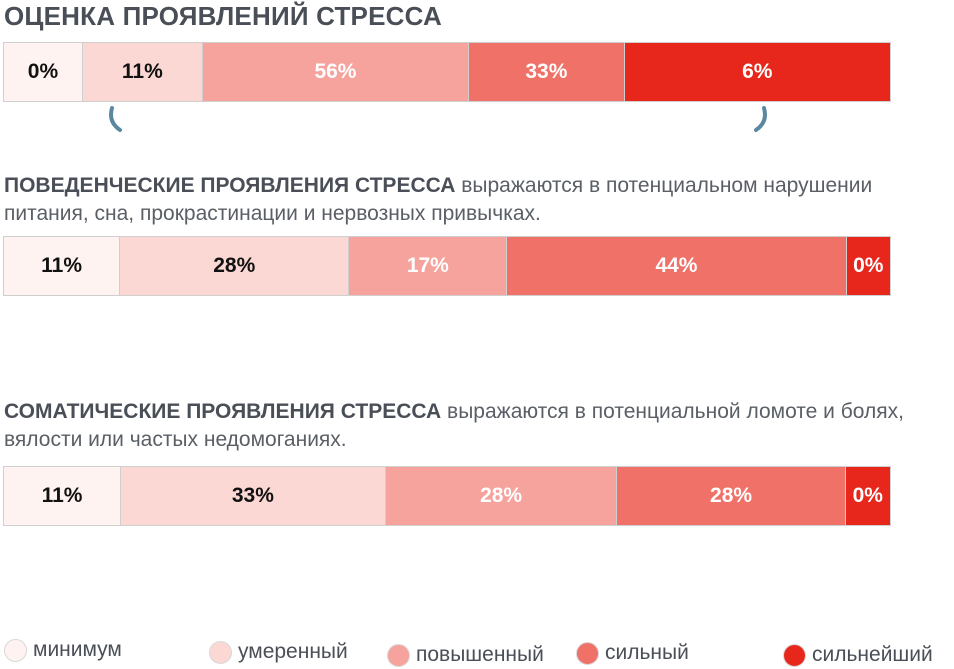 The width and height of the screenshot is (954, 669). What do you see at coordinates (794, 655) in the screenshot?
I see `legend-swatch-strongest` at bounding box center [794, 655].